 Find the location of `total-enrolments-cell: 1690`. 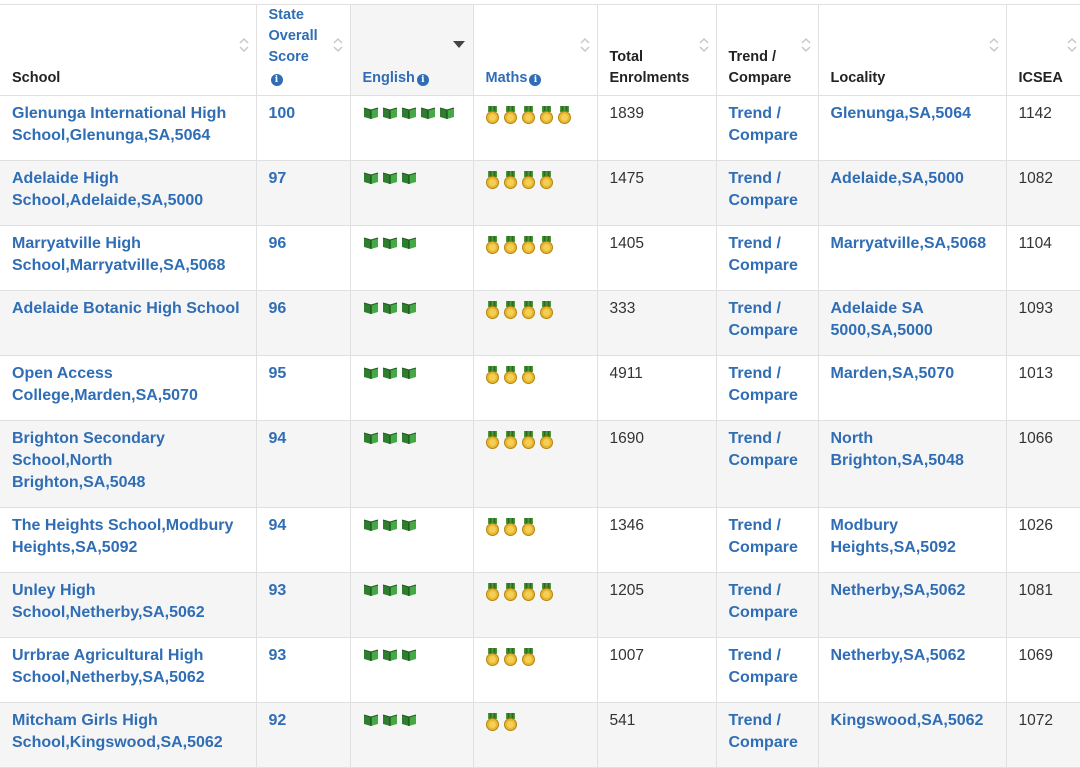

total-enrolments-cell: 1690 is located at coordinates (657, 464).